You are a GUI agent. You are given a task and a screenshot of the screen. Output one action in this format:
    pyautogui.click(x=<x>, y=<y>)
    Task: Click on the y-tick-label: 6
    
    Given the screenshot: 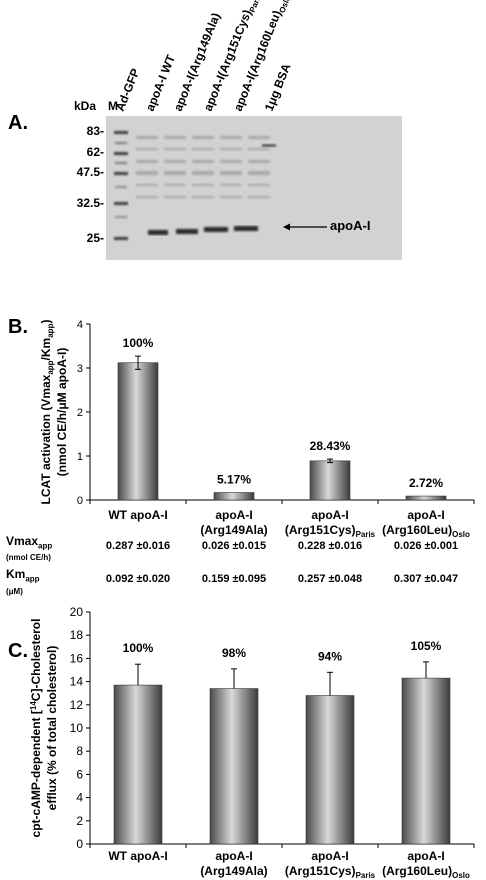 What is the action you would take?
    pyautogui.click(x=79, y=774)
    